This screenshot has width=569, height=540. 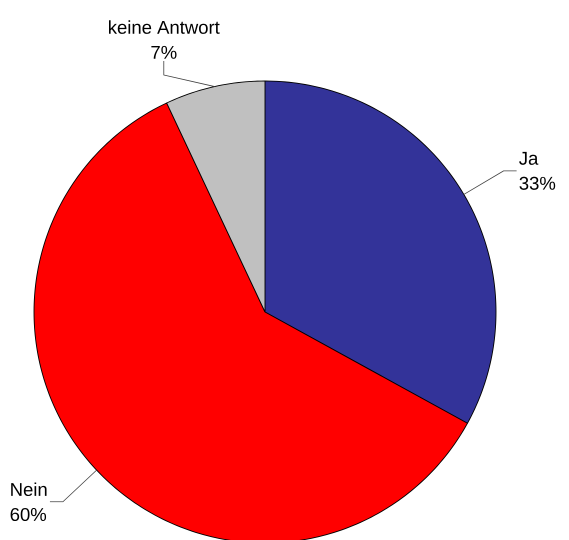 I want to click on data-label: 33%, so click(x=538, y=183).